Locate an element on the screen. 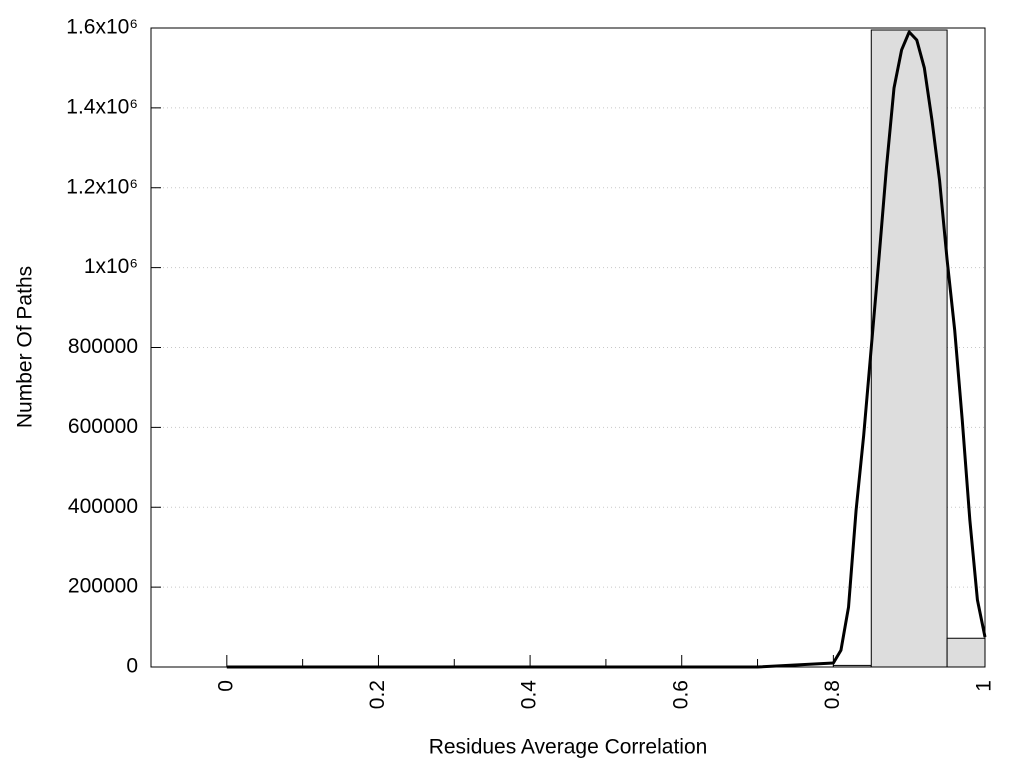 The image size is (1024, 768). y-tick-label: 800000 is located at coordinates (103, 346).